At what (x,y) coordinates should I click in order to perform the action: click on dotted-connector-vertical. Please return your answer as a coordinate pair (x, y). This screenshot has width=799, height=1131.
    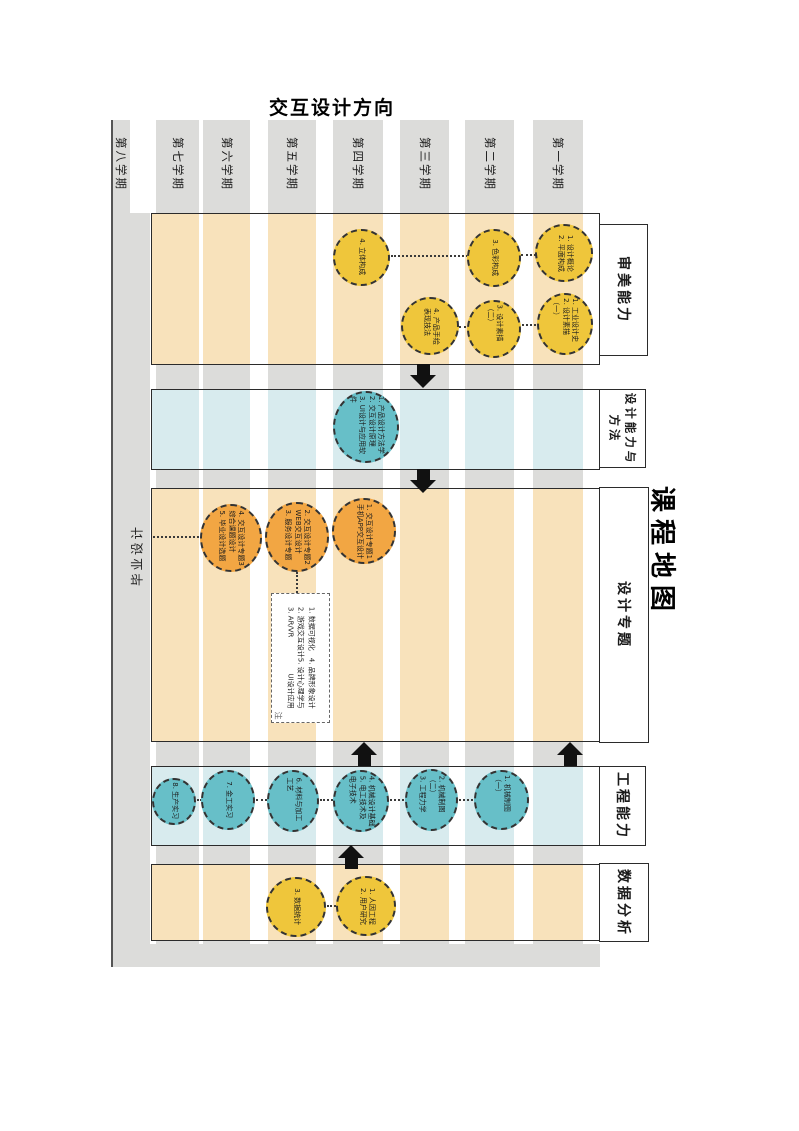
    Looking at the image, I should click on (297, 582).